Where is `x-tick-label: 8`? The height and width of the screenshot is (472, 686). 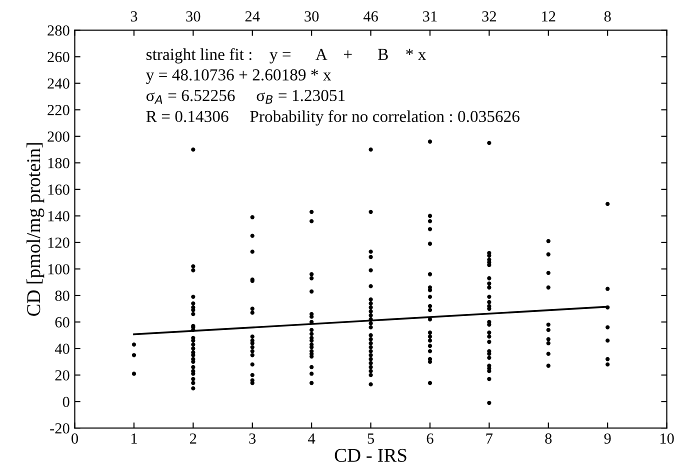
x-tick-label: 8 is located at coordinates (548, 438).